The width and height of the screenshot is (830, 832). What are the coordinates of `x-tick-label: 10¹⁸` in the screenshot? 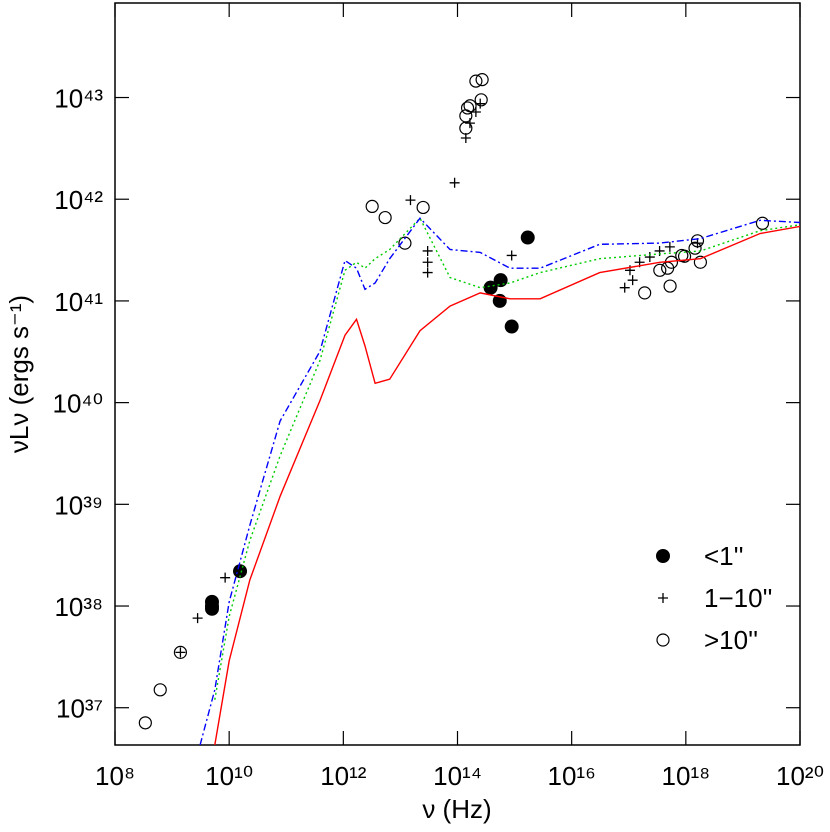 It's located at (686, 776).